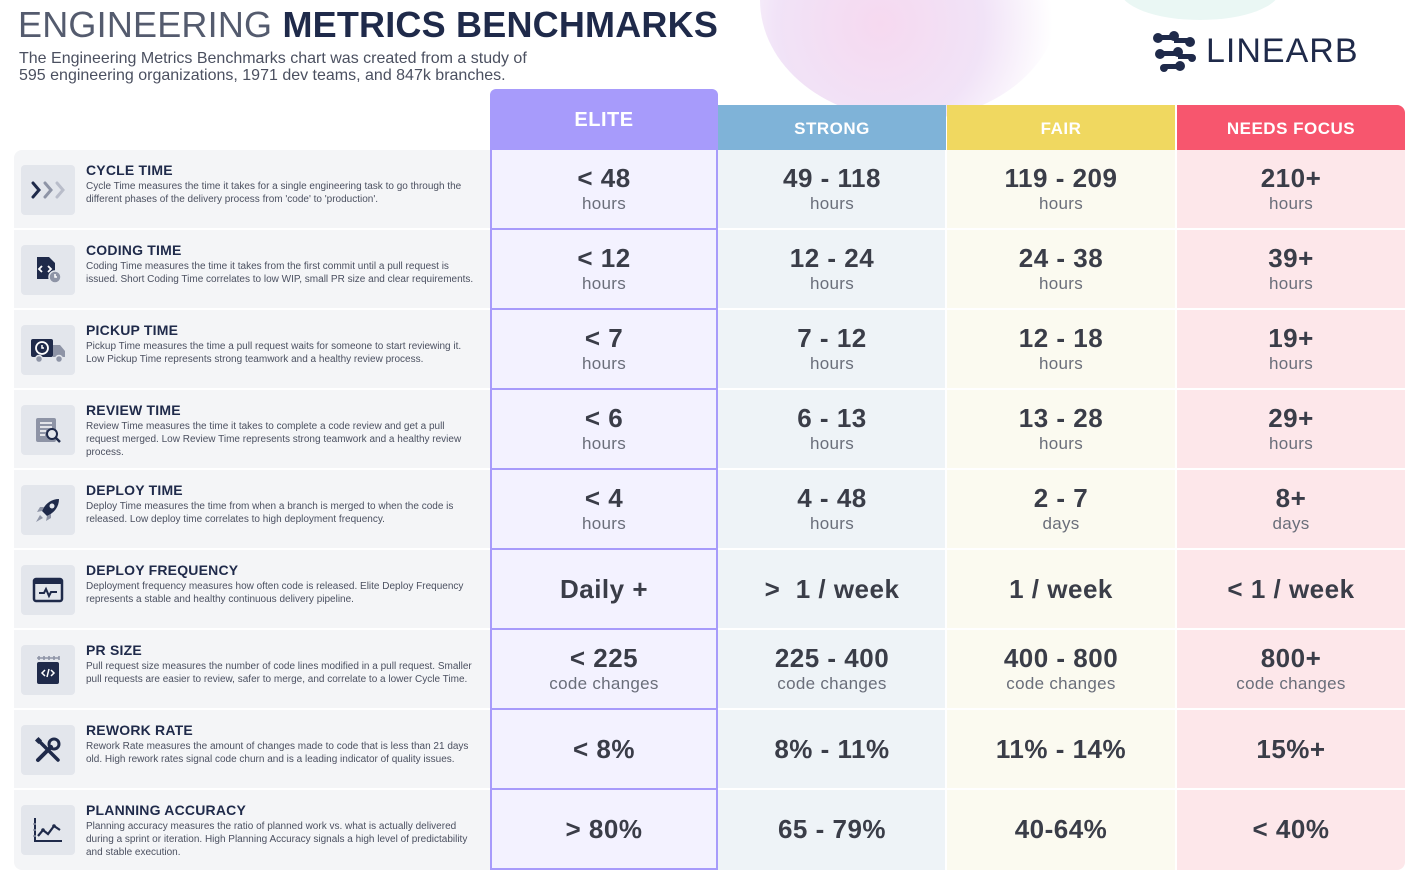 This screenshot has width=1413, height=883. What do you see at coordinates (604, 258) in the screenshot?
I see `value: < 12` at bounding box center [604, 258].